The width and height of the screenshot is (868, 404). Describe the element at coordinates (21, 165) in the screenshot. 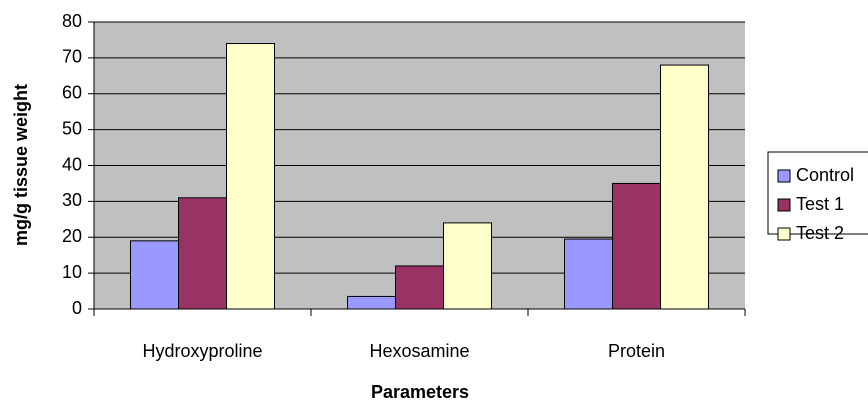

I see `y-axis-label: mg/g tissue weight` at that location.